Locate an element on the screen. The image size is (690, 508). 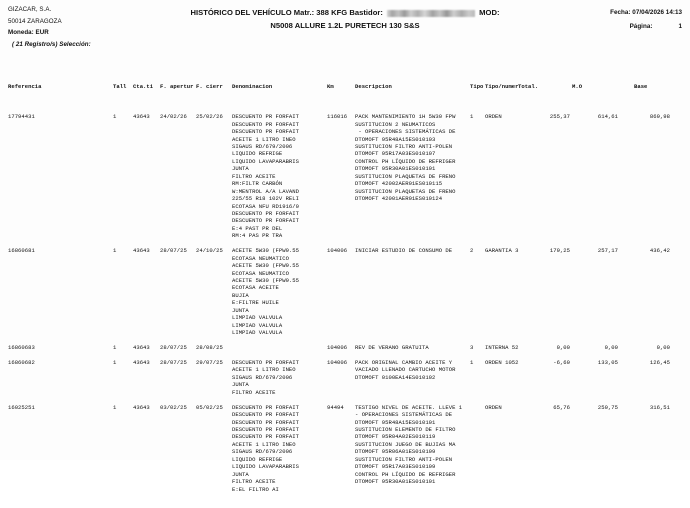
cell-total: -6,60 is located at coordinates (561, 362).